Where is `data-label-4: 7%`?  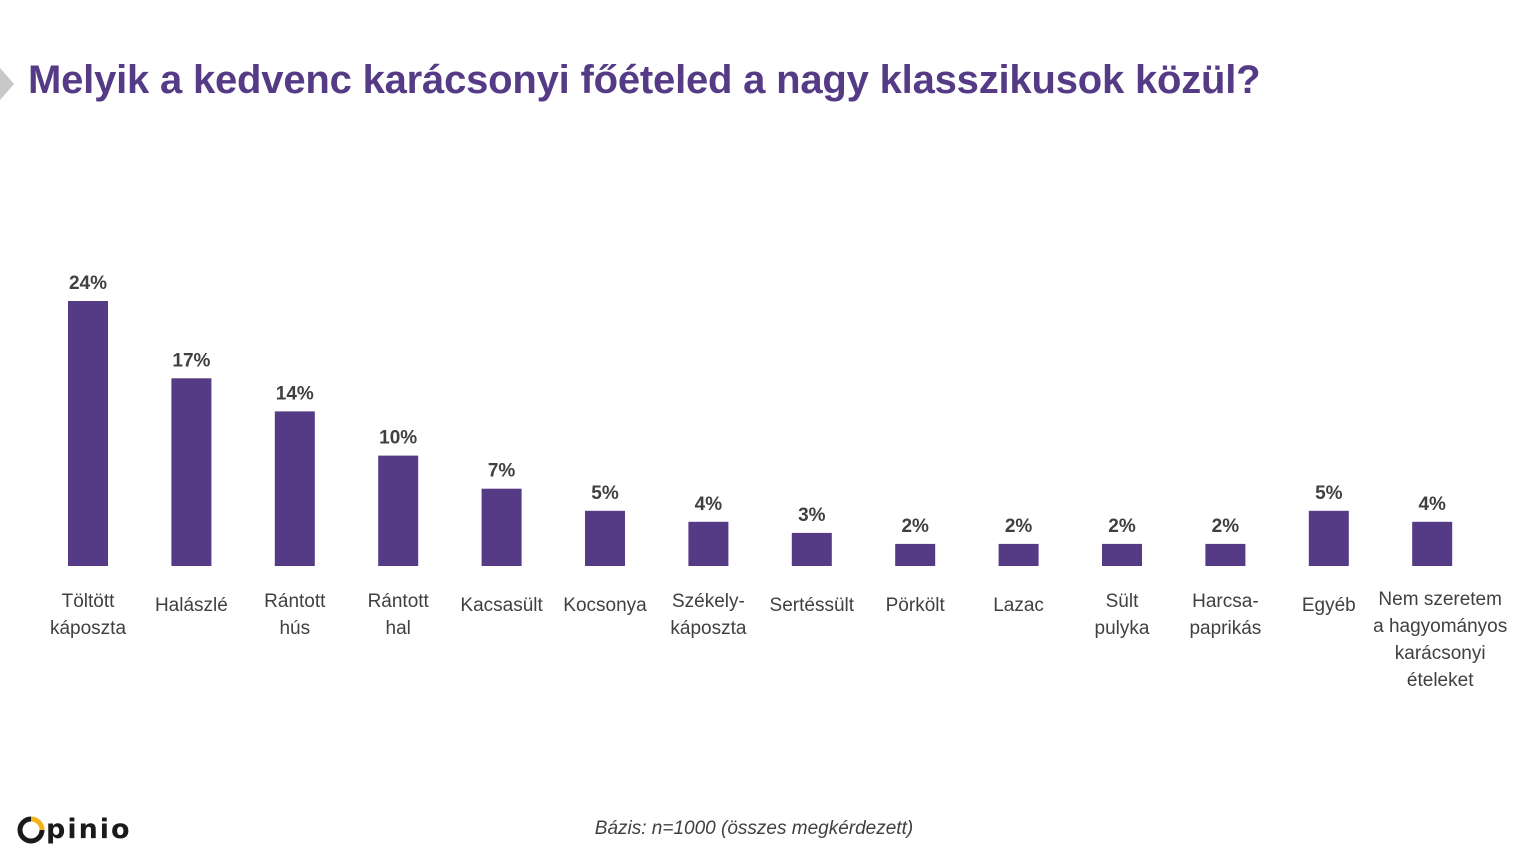
data-label-4: 7% is located at coordinates (502, 471).